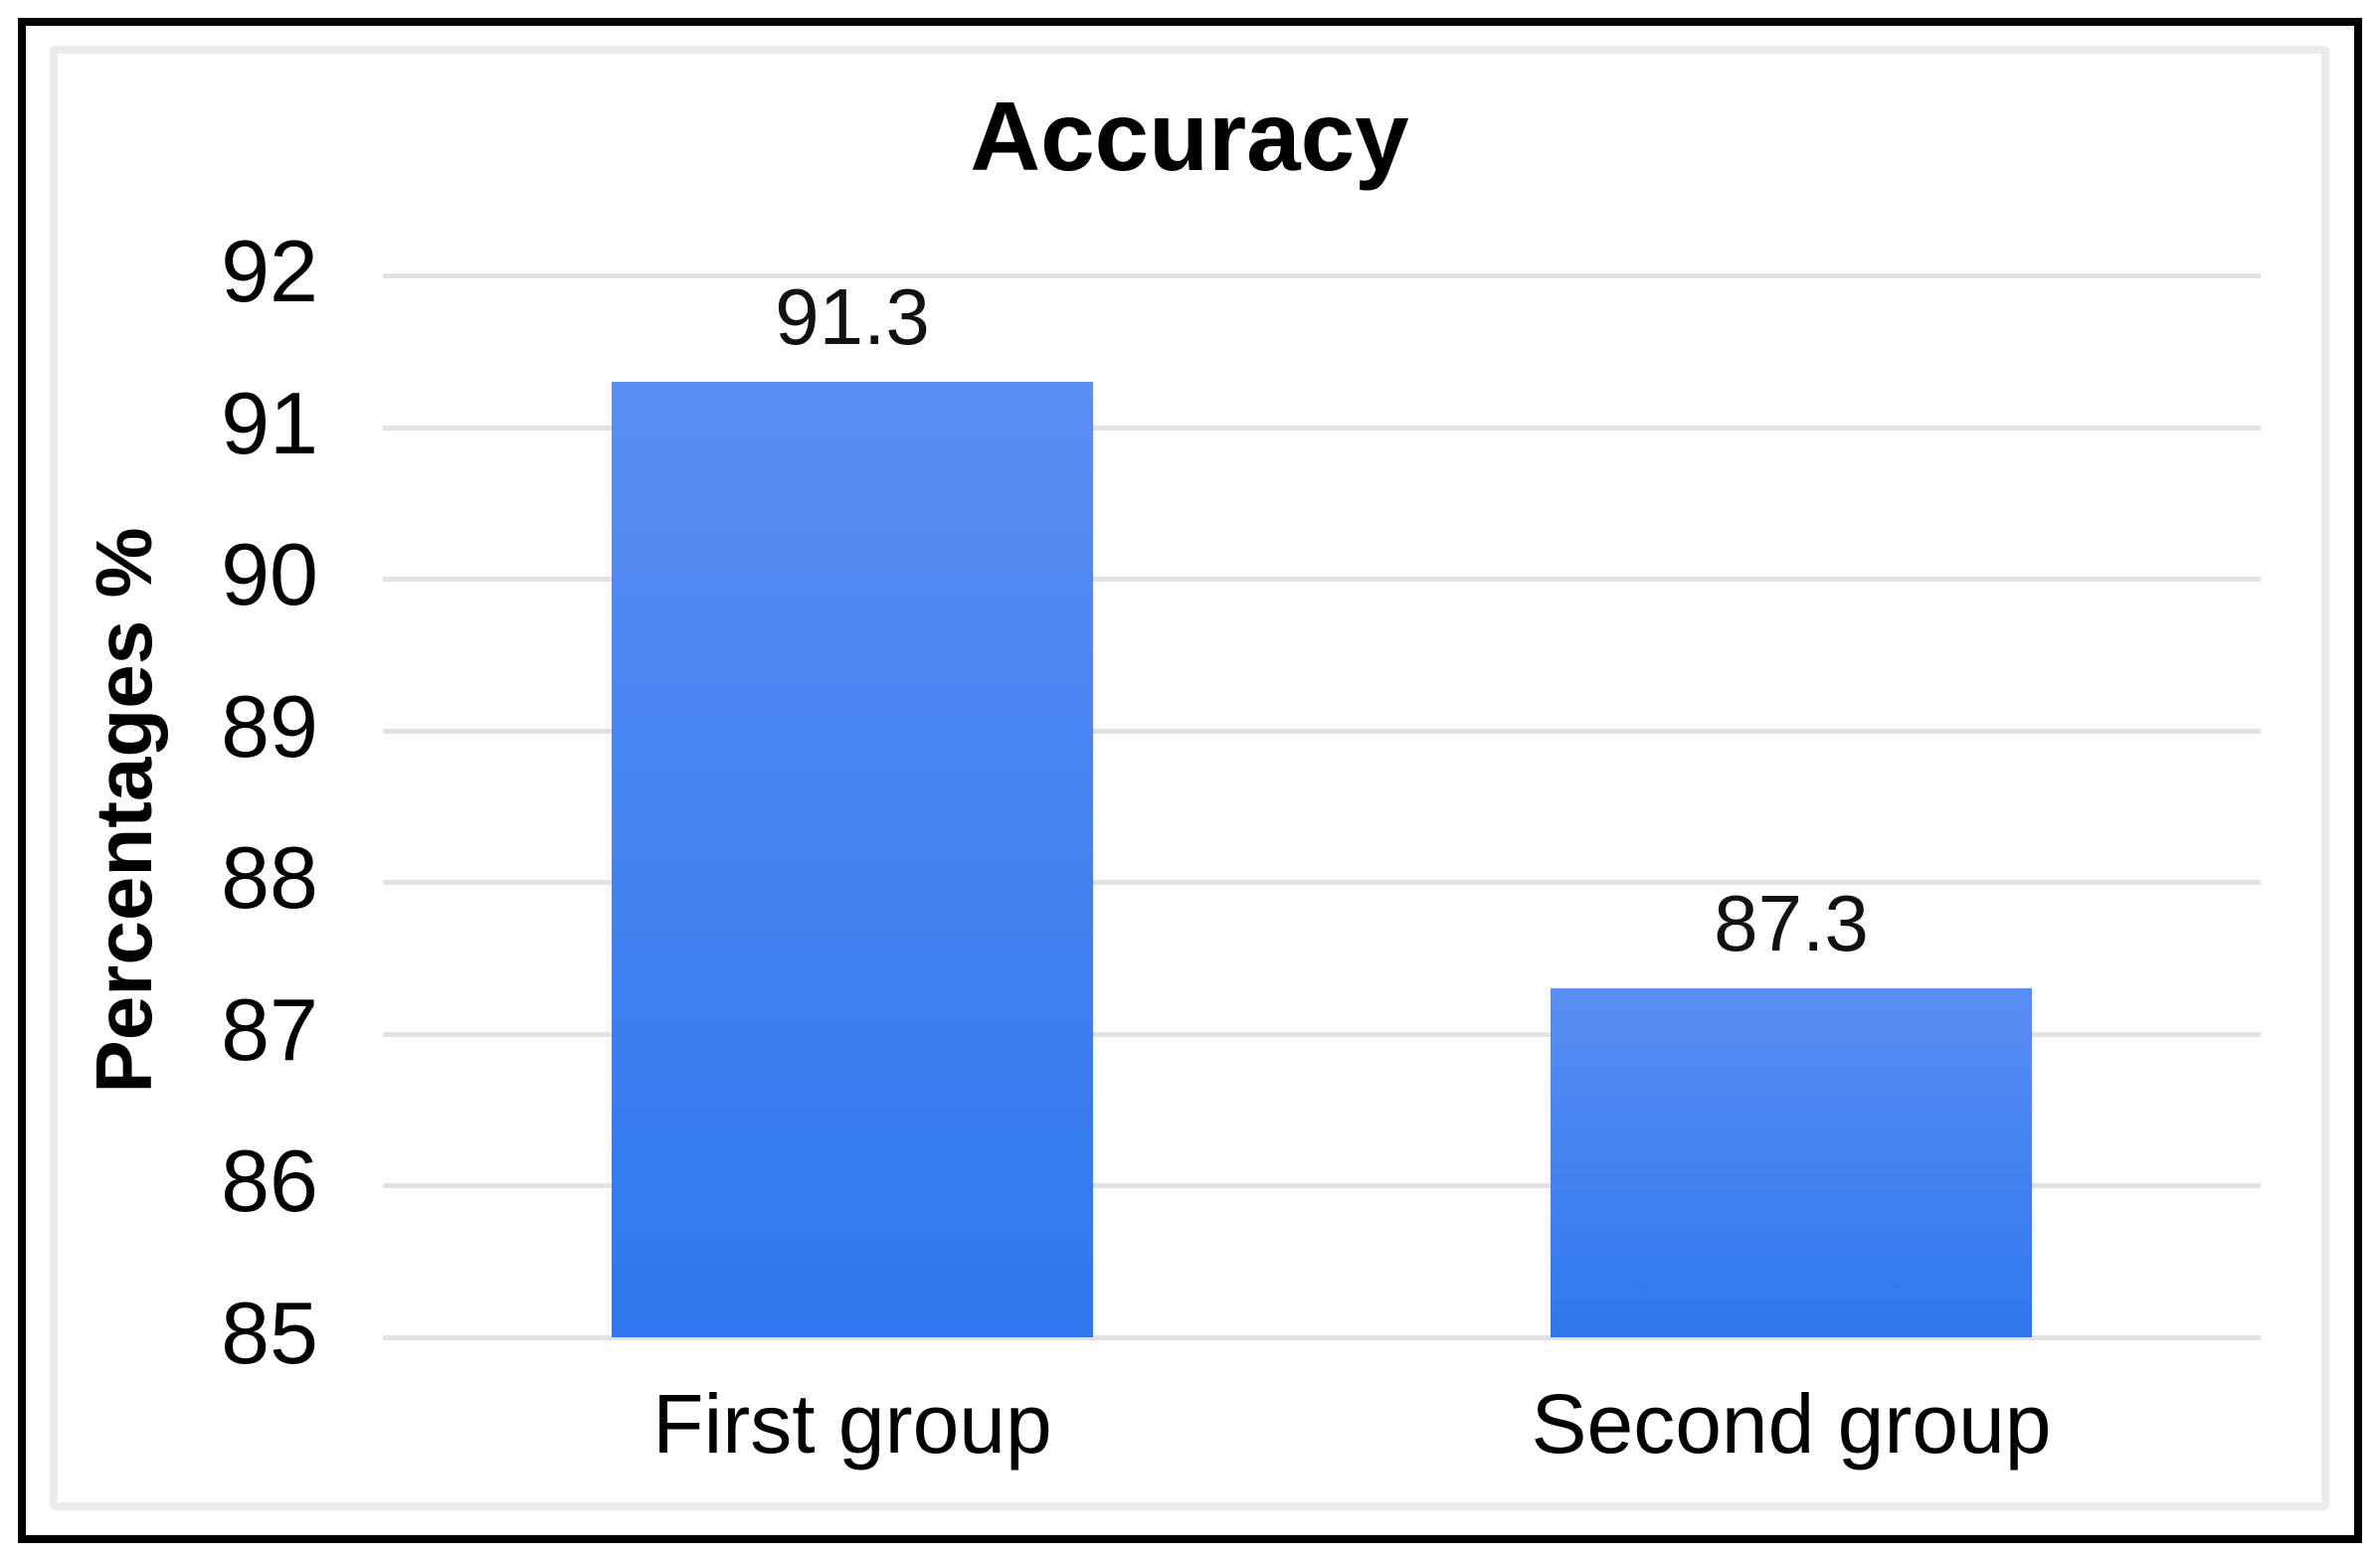  Describe the element at coordinates (269, 1333) in the screenshot. I see `y-tick-label: 85` at that location.